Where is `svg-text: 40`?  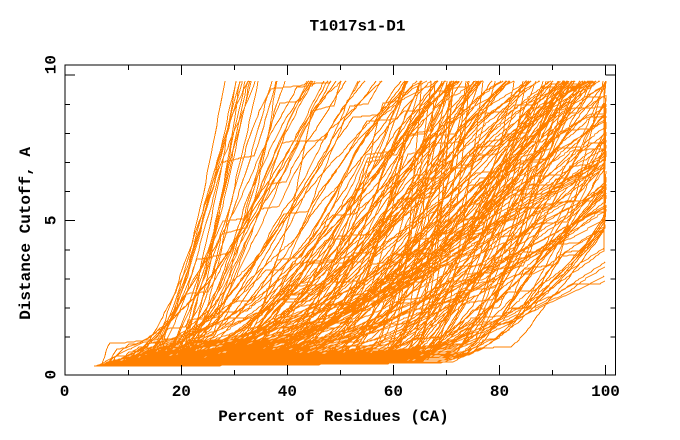
svg-text: 40 is located at coordinates (287, 392).